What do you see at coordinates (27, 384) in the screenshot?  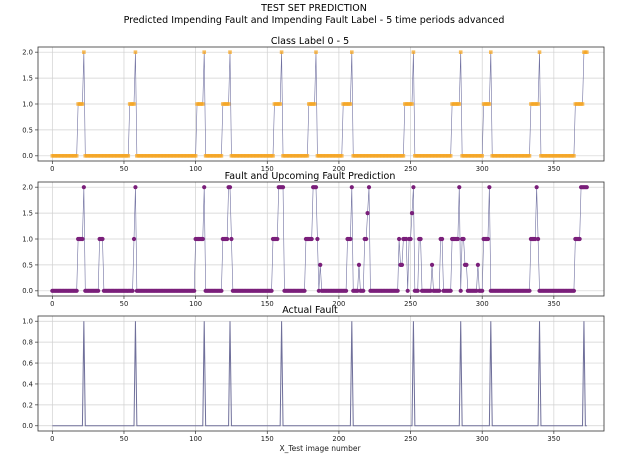 I see `y-tick-label: 0.4` at bounding box center [27, 384].